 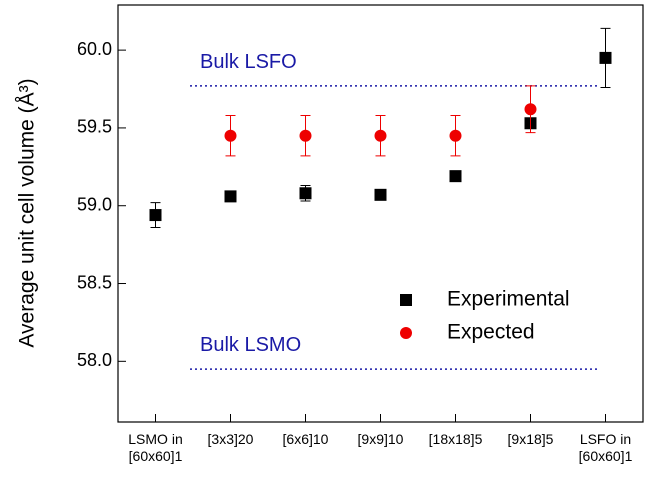 What do you see at coordinates (94, 282) in the screenshot?
I see `y-tick-label: 58.5` at bounding box center [94, 282].